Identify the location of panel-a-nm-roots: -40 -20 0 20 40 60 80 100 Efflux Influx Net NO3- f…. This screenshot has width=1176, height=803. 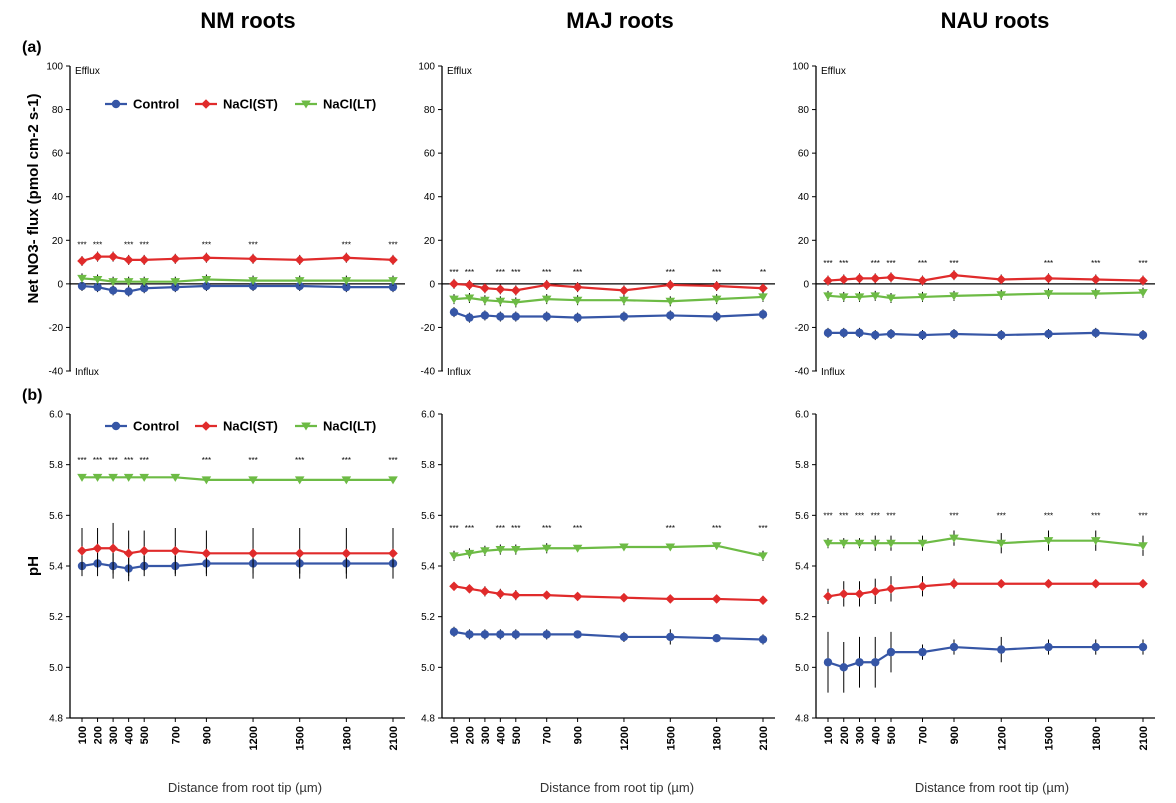
(215, 220).